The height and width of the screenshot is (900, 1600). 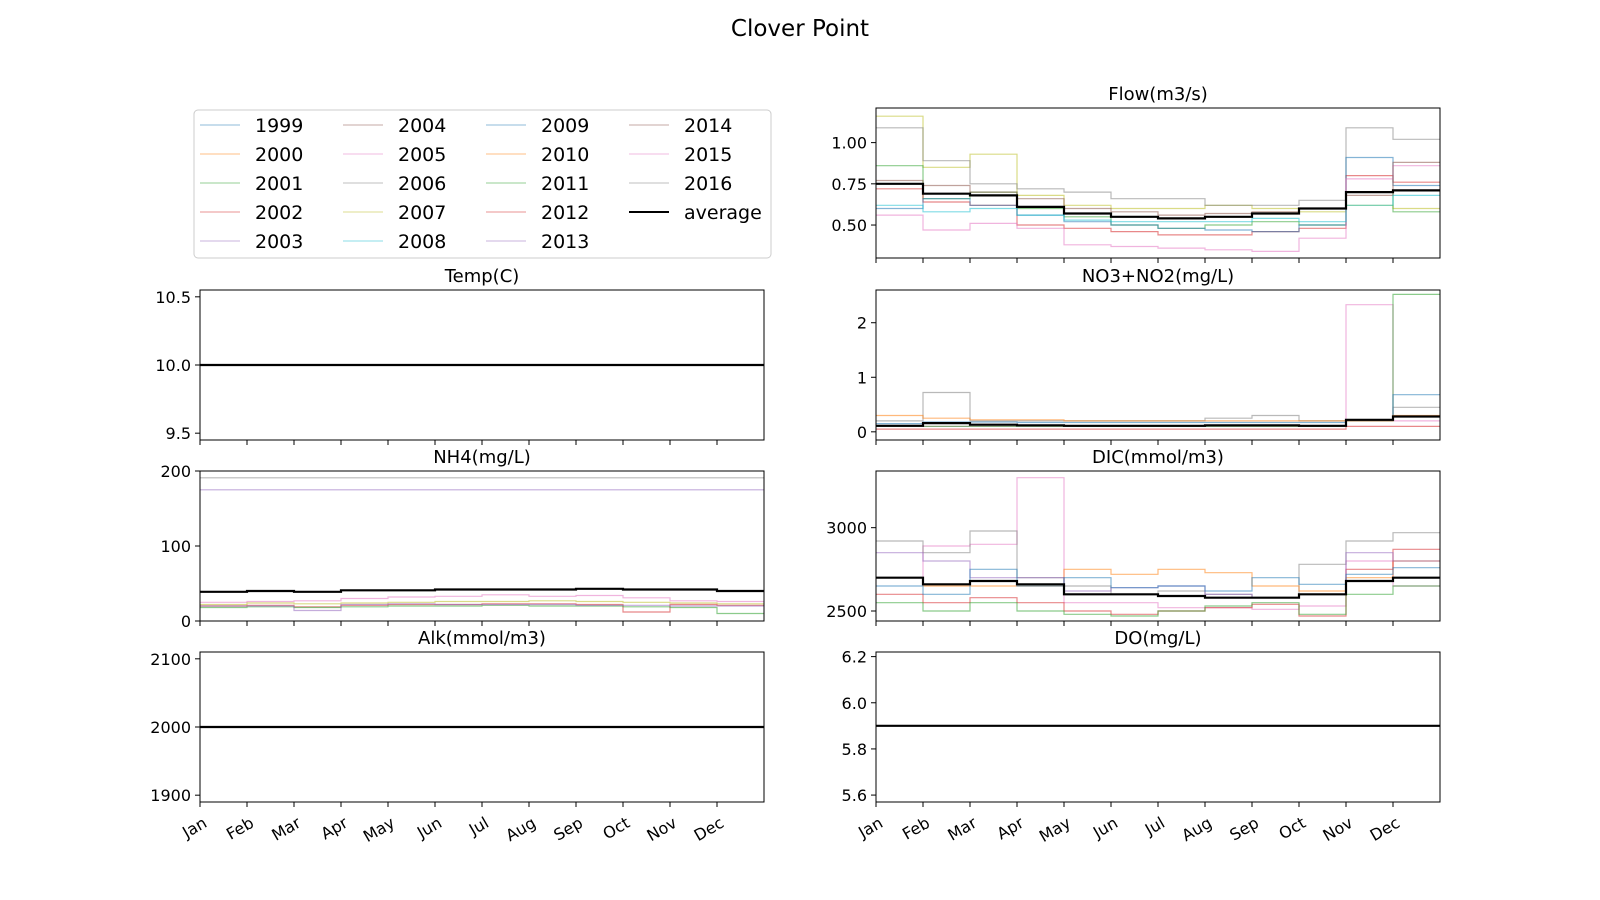 I want to click on panel-nh4-mg-l: NH4(mg/L) 0 100 200, so click(x=462, y=539).